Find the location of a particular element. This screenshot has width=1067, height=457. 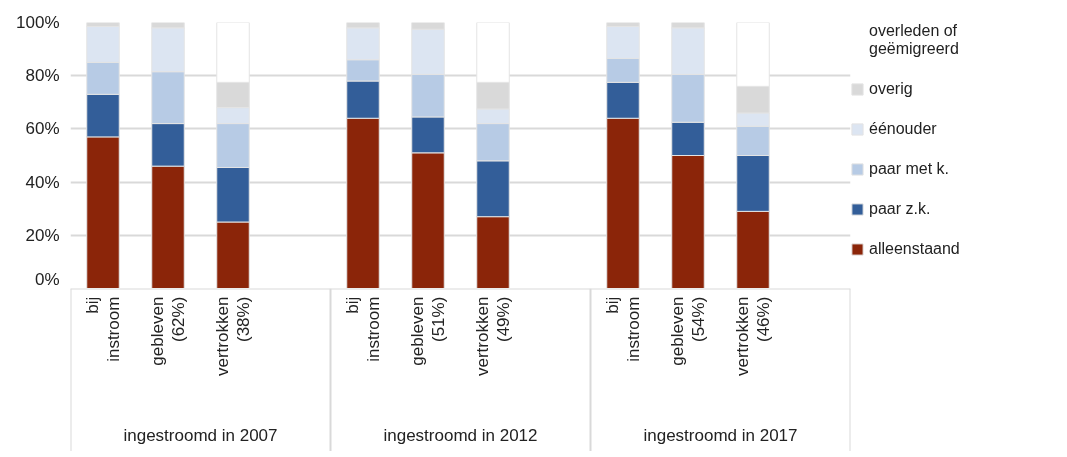

y-tick-label: 100% is located at coordinates (38, 22).